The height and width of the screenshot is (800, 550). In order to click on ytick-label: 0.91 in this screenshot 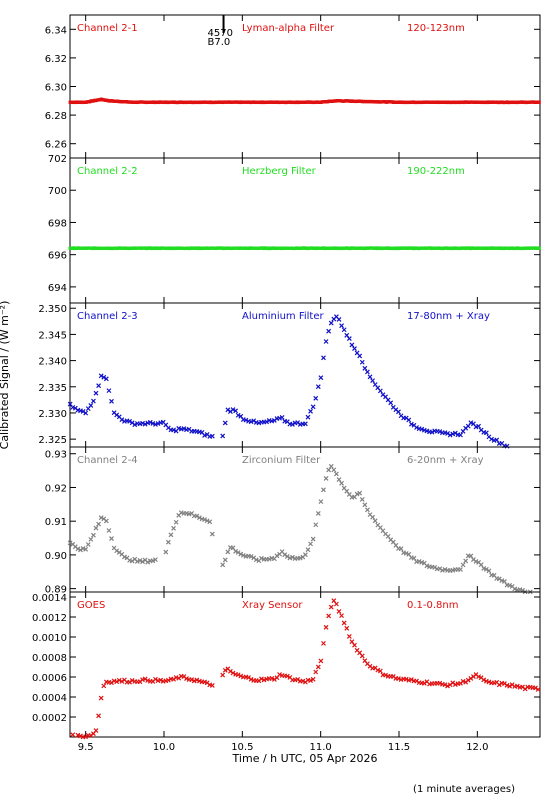, I will do `click(56, 522)`.